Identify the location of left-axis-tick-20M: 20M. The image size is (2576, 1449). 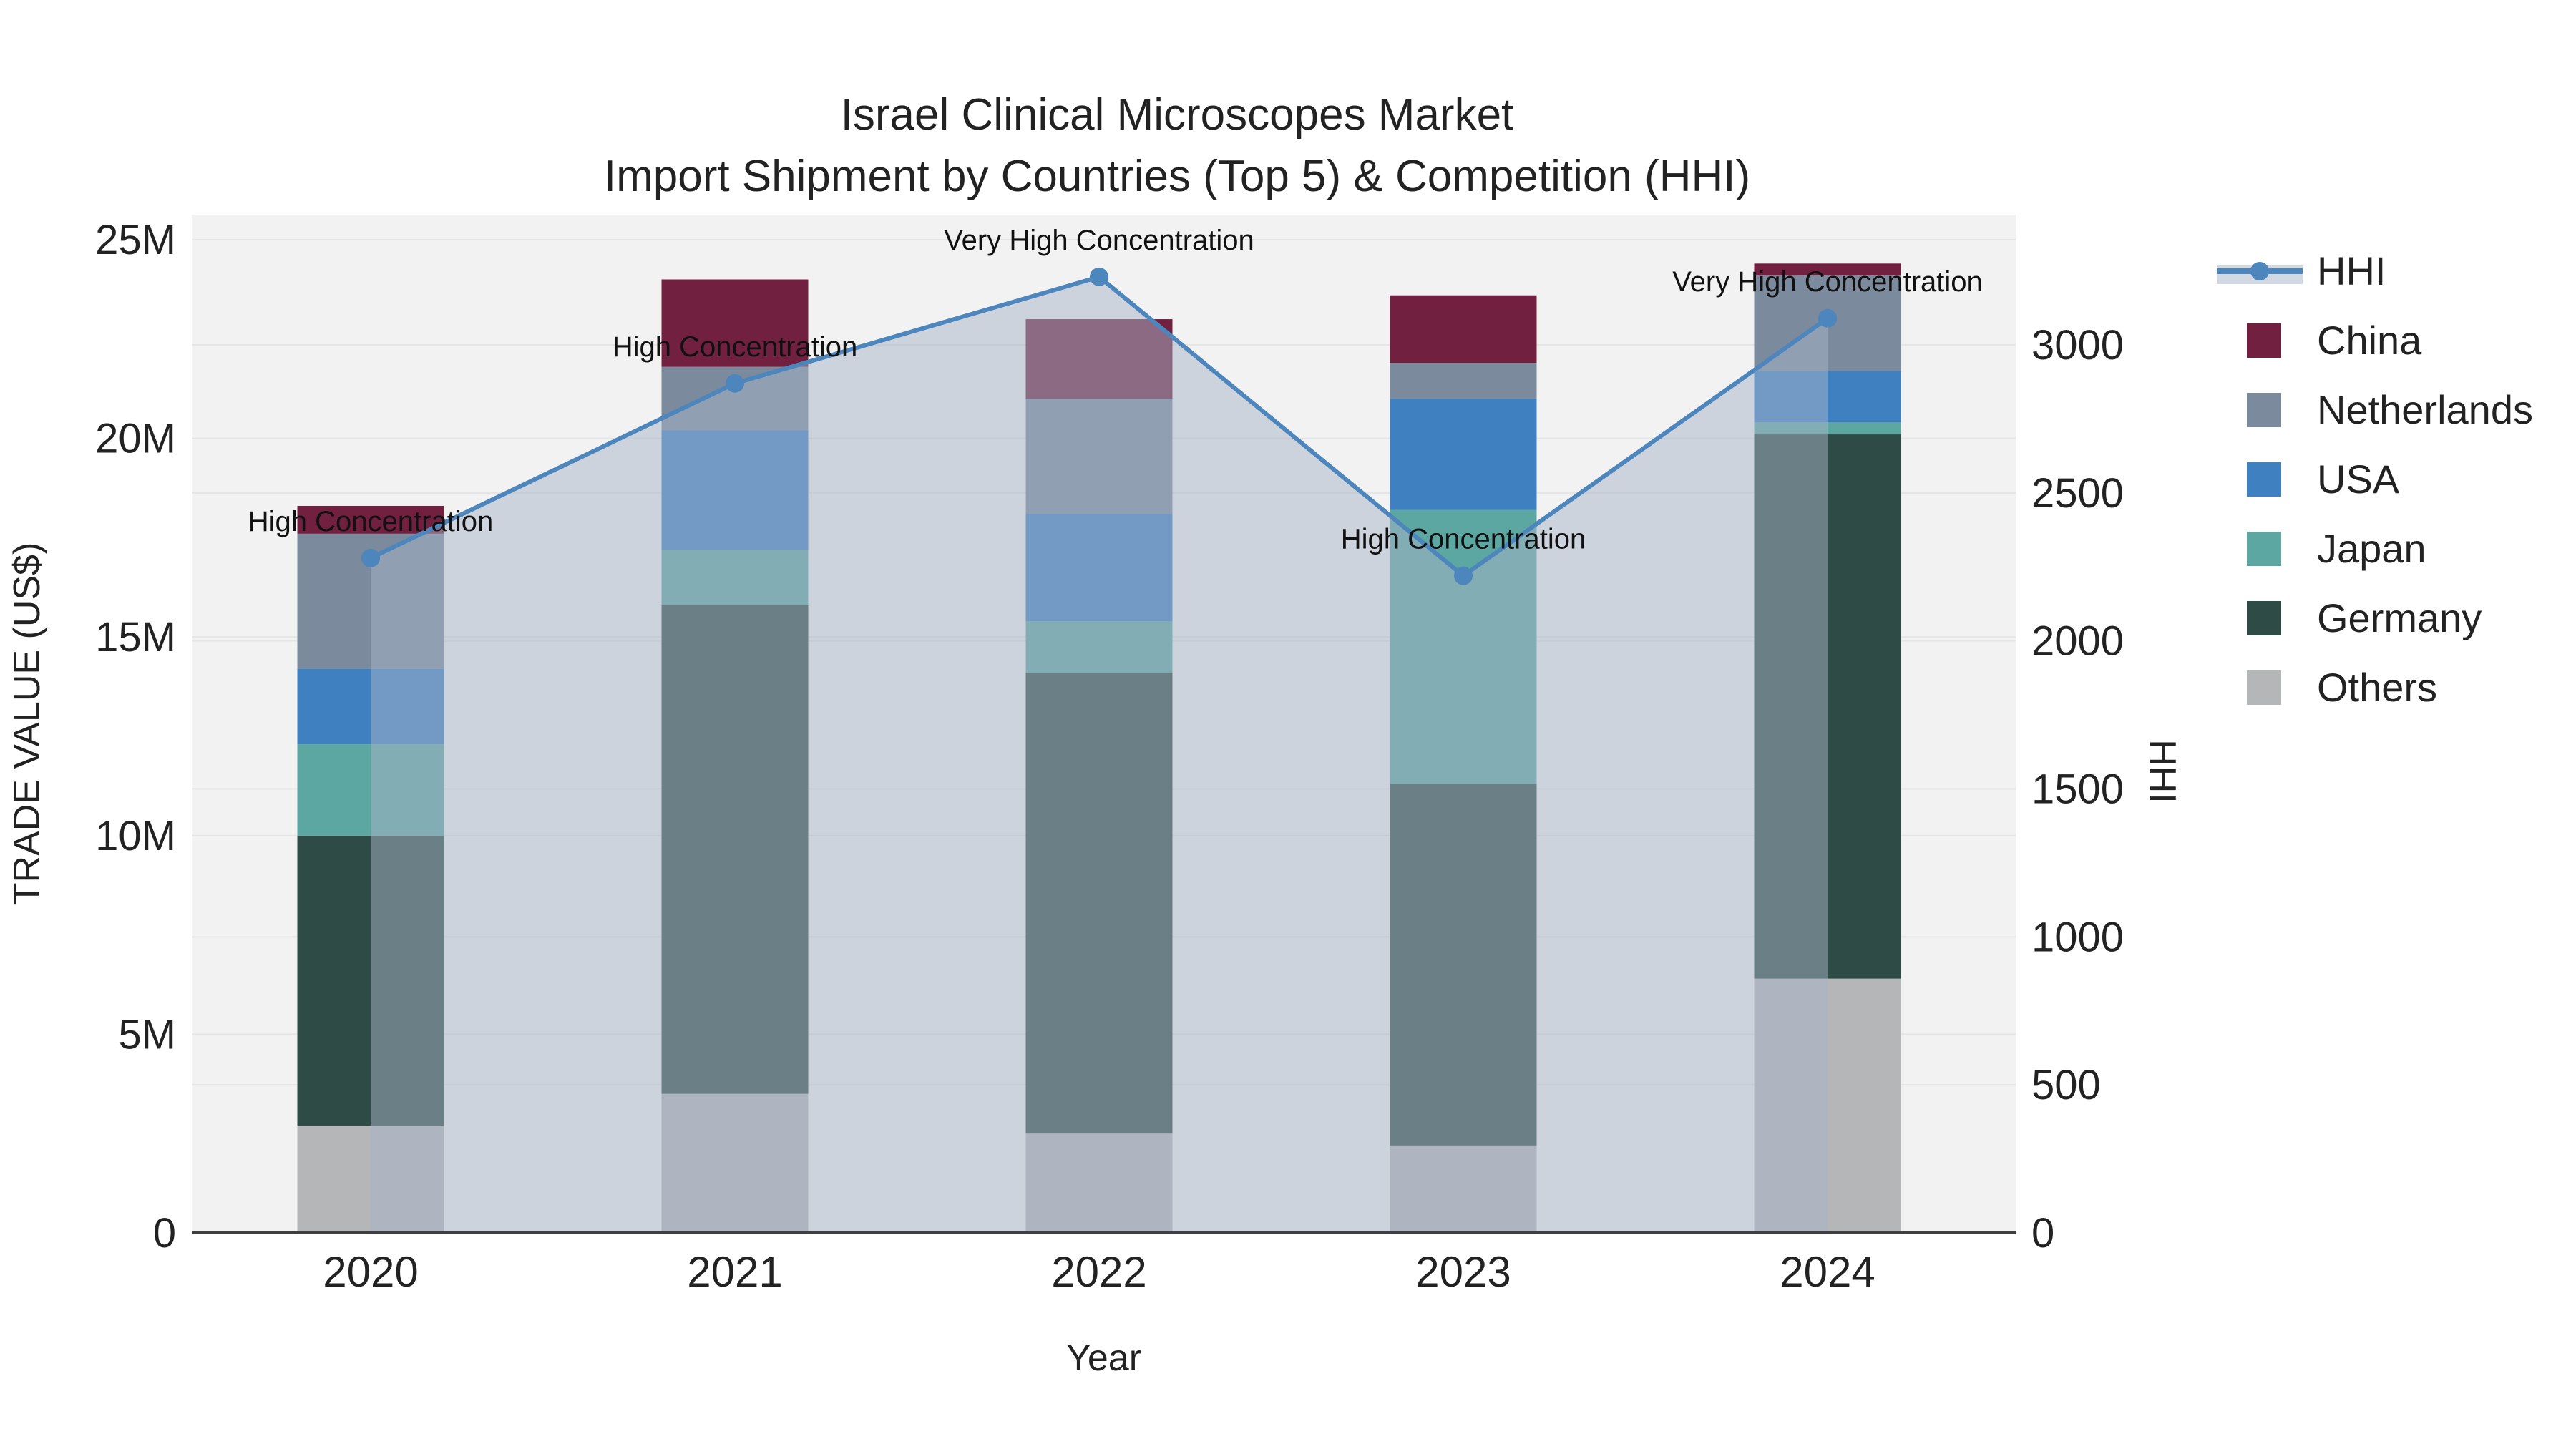
(135, 439).